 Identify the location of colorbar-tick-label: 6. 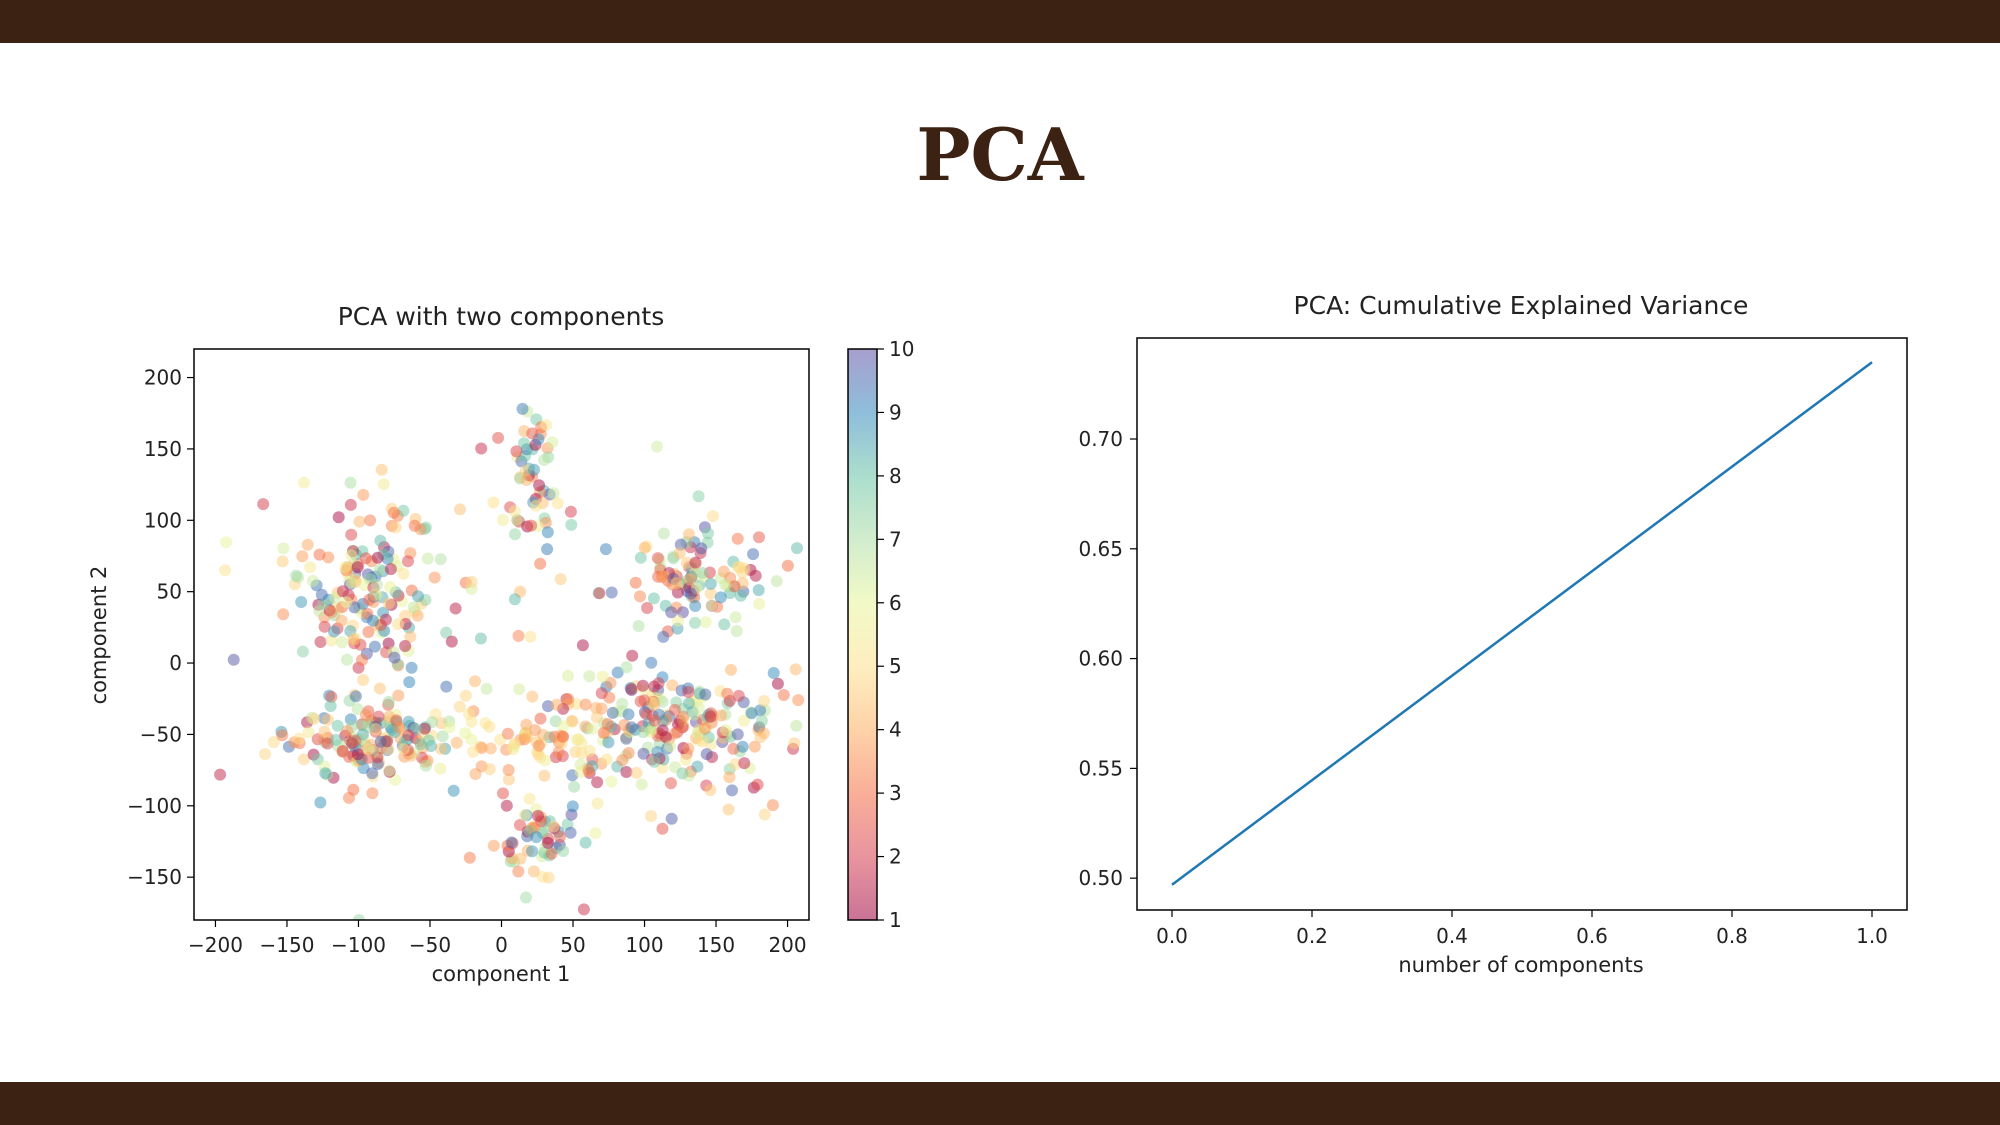
(895, 603).